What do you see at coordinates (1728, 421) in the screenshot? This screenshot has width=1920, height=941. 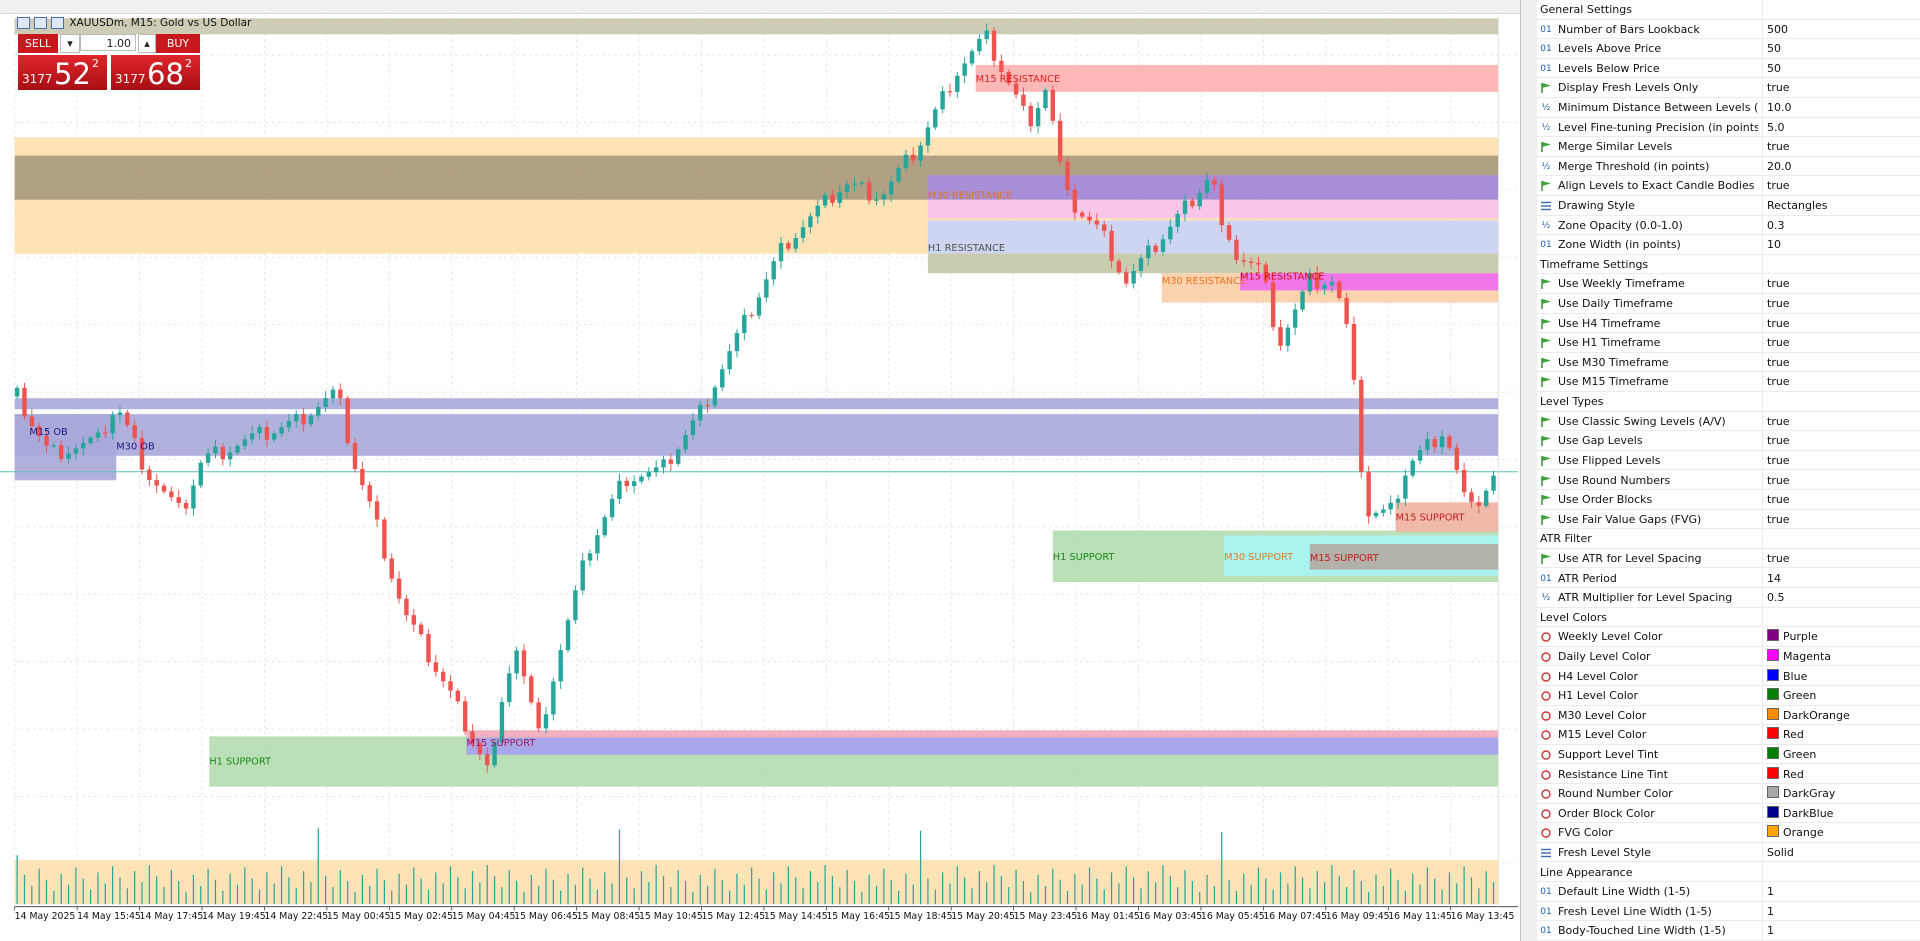 I see `setting-row: Use Classic Swing Levels (A/V) true` at bounding box center [1728, 421].